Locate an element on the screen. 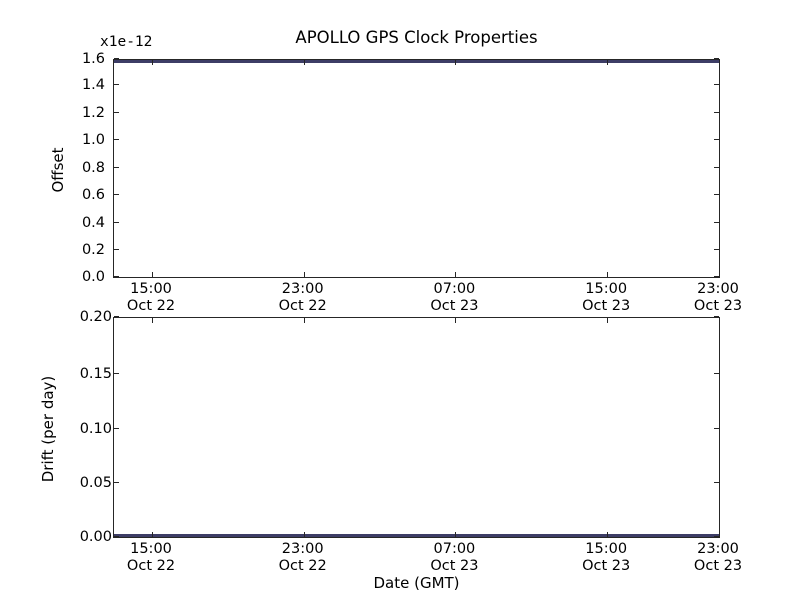 The height and width of the screenshot is (600, 800). drift-xtick-label: 23:00 Oct 22 is located at coordinates (302, 557).